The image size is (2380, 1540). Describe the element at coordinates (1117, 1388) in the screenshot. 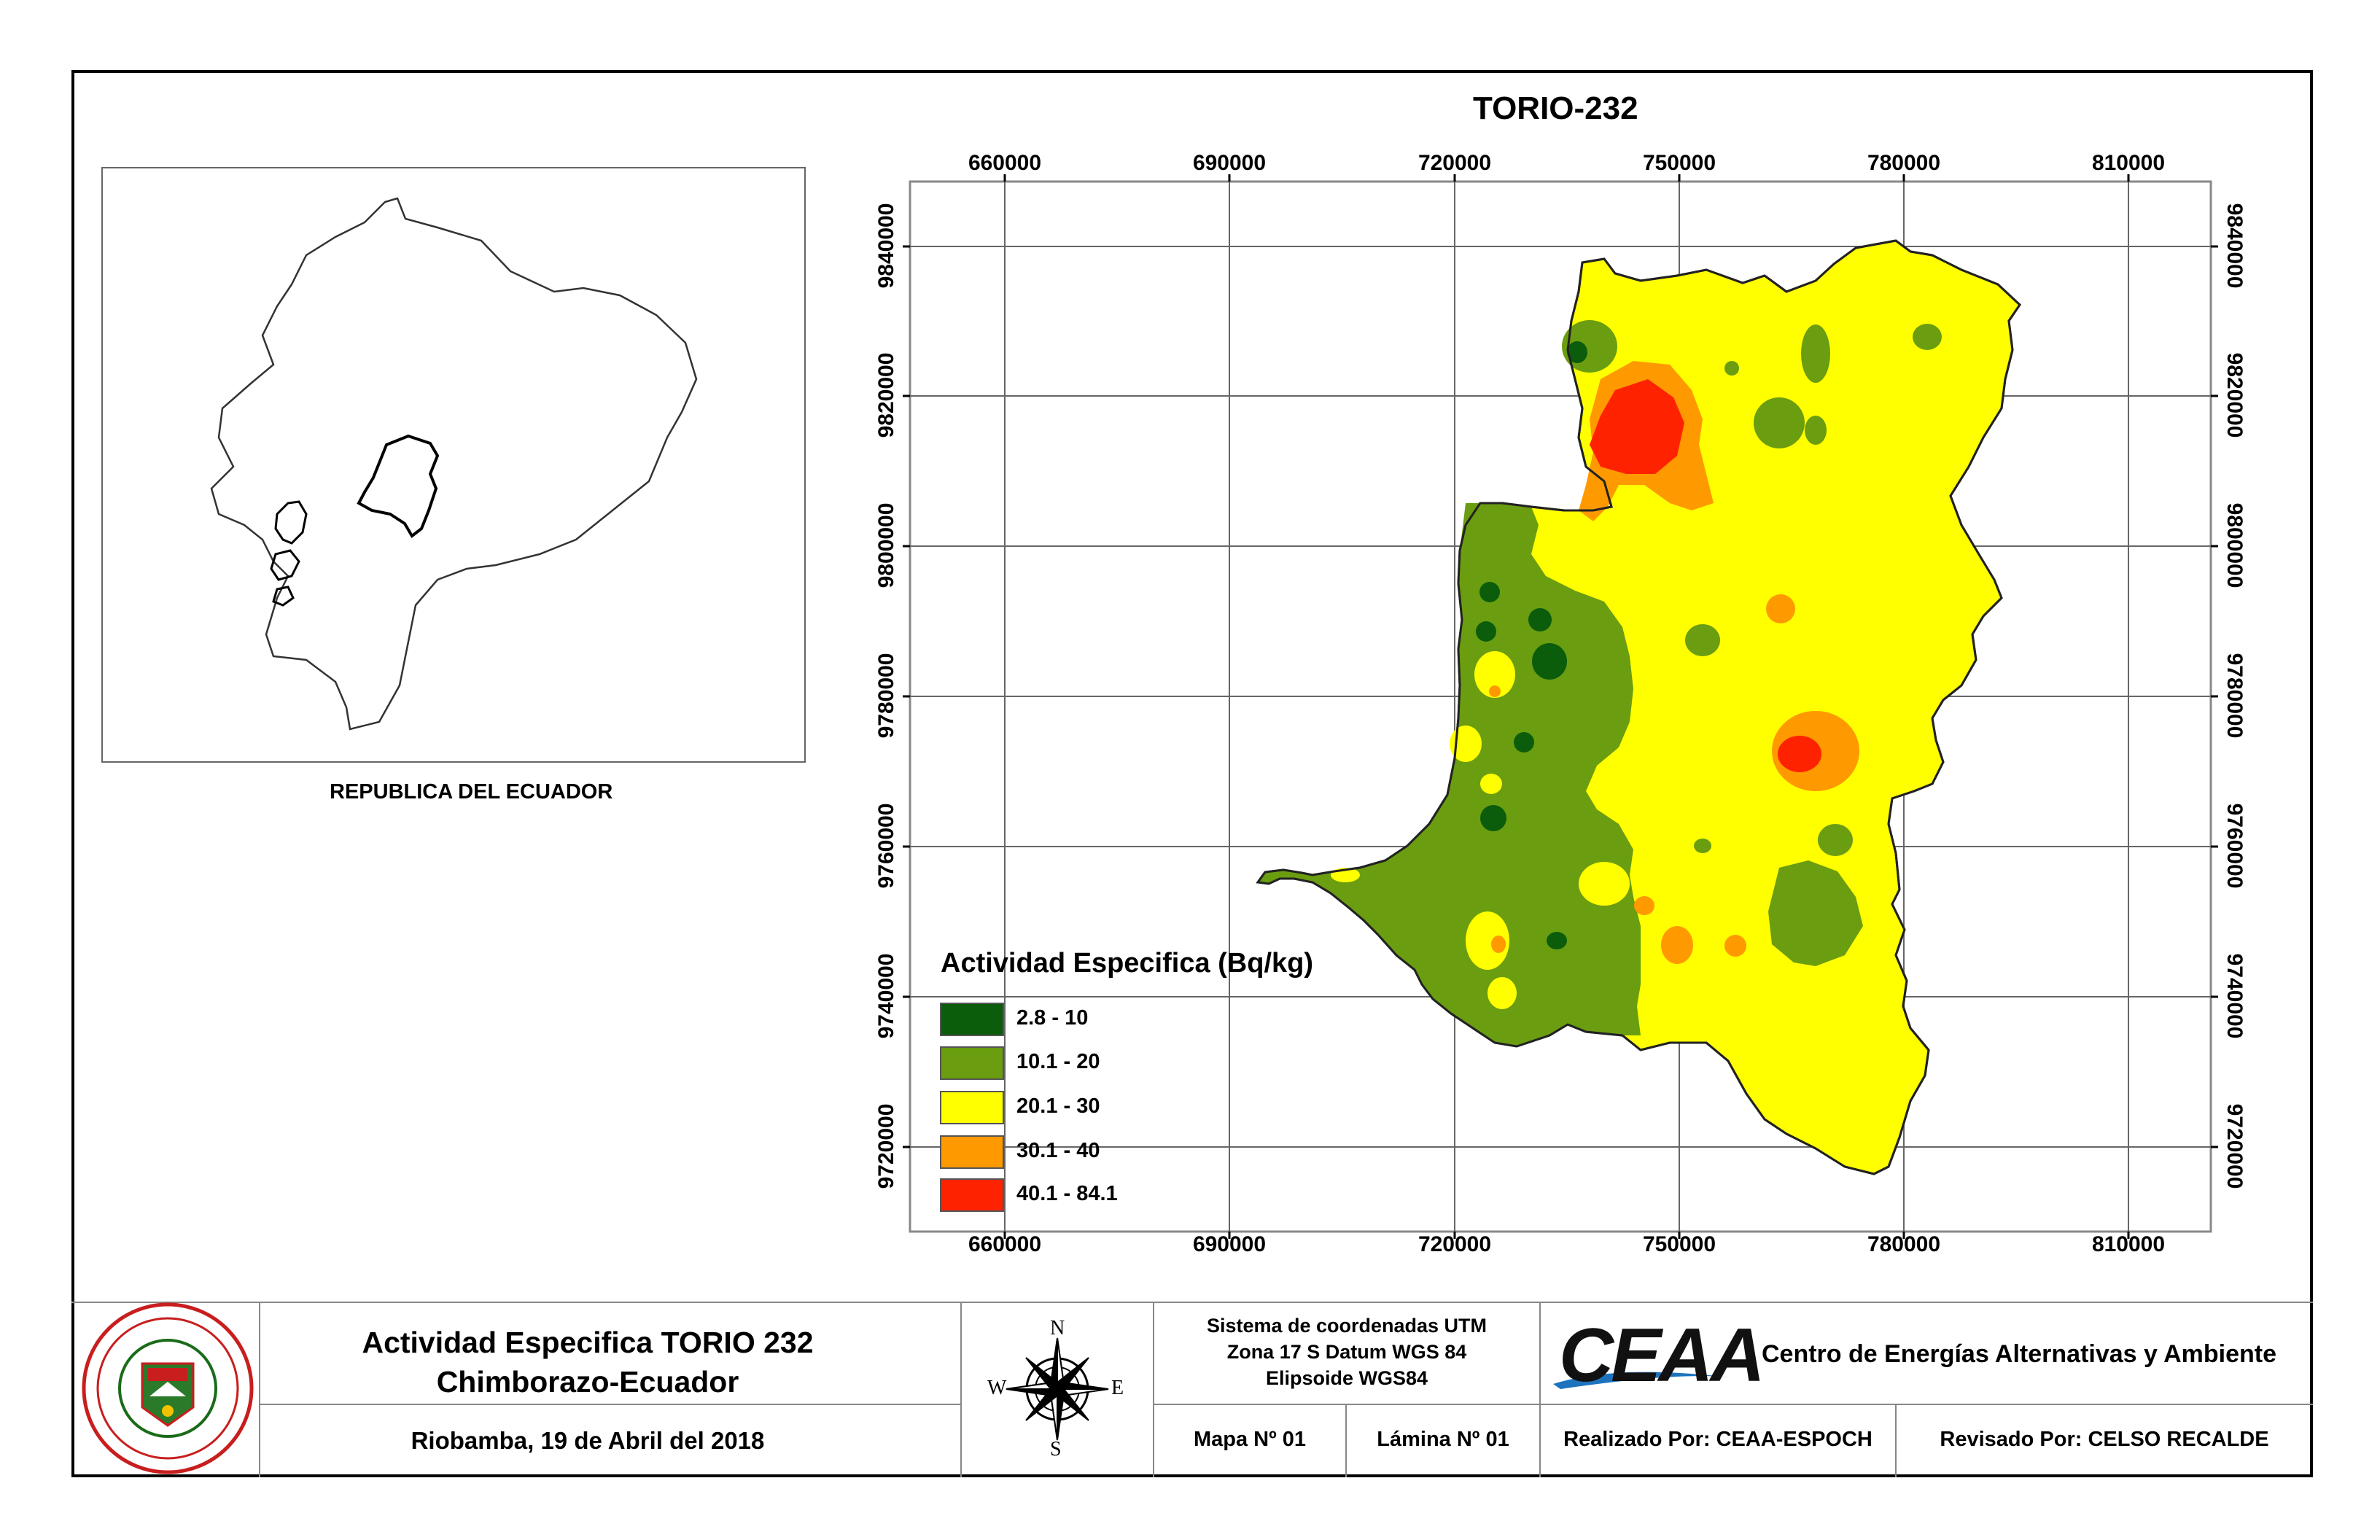

I see `compass-e-label: E` at that location.